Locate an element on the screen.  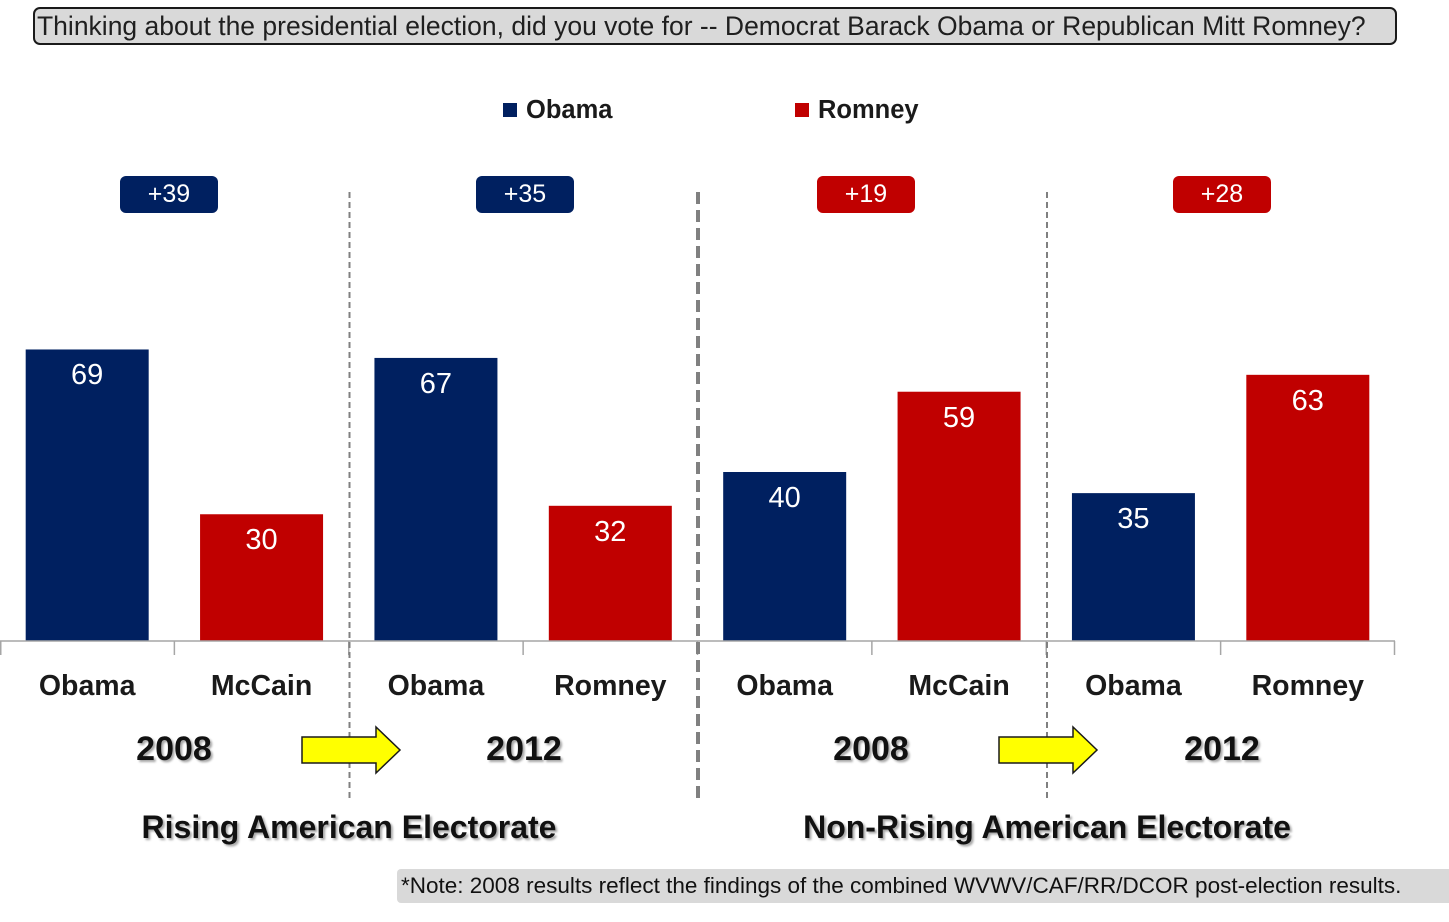
year-label-rising-2008: 2008 is located at coordinates (174, 749).